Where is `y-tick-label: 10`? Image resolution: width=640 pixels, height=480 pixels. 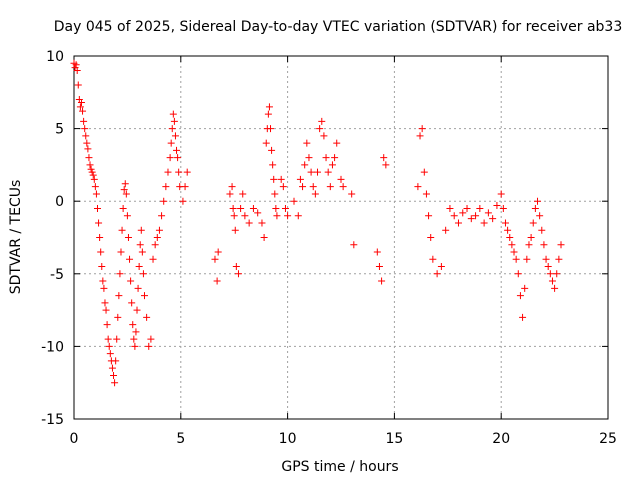
y-tick-label: 10 is located at coordinates (55, 57).